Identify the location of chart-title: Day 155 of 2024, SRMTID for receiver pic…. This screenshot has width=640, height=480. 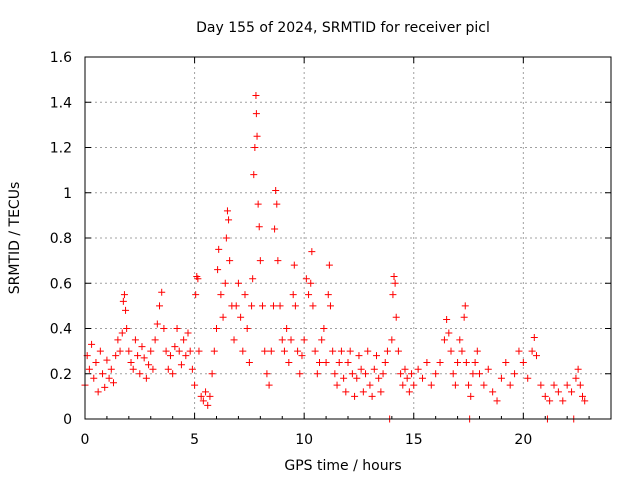
(343, 28).